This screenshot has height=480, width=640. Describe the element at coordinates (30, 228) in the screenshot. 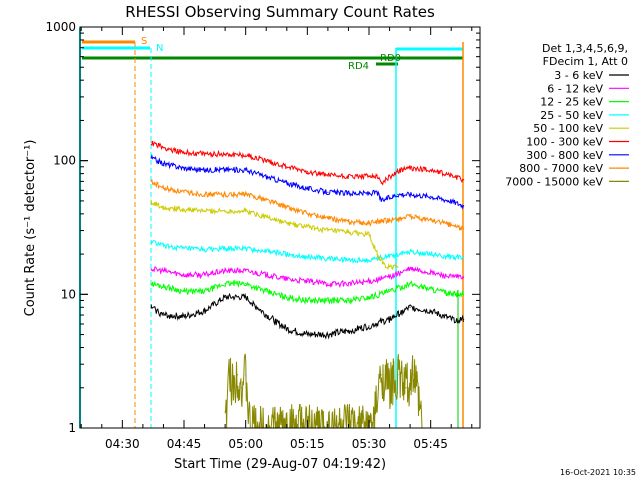

I see `y-axis-label: Count Rate (s⁻¹ detector⁻¹)` at that location.